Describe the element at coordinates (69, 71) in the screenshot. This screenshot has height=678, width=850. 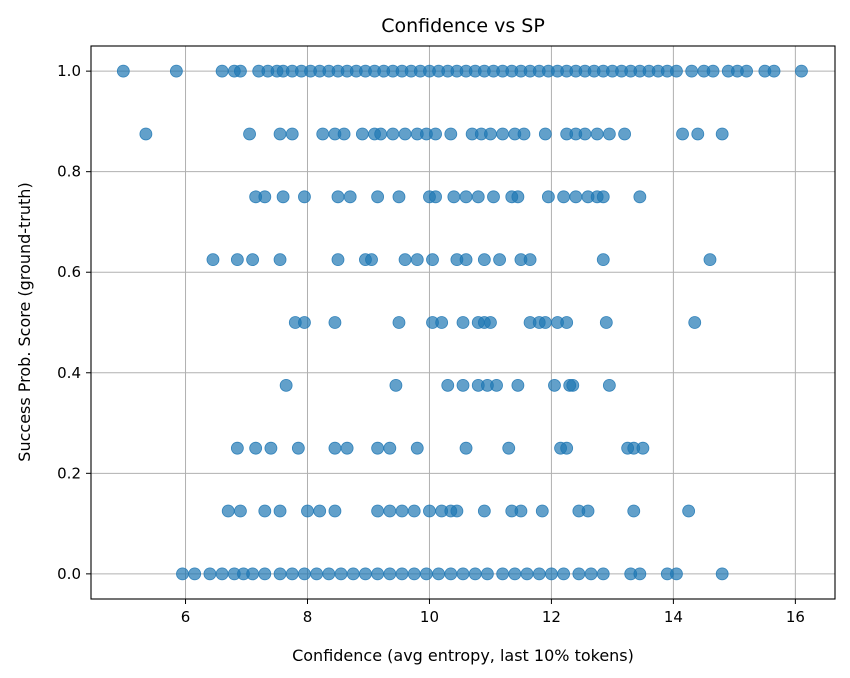
I see `y-tick-label: 1.0` at that location.